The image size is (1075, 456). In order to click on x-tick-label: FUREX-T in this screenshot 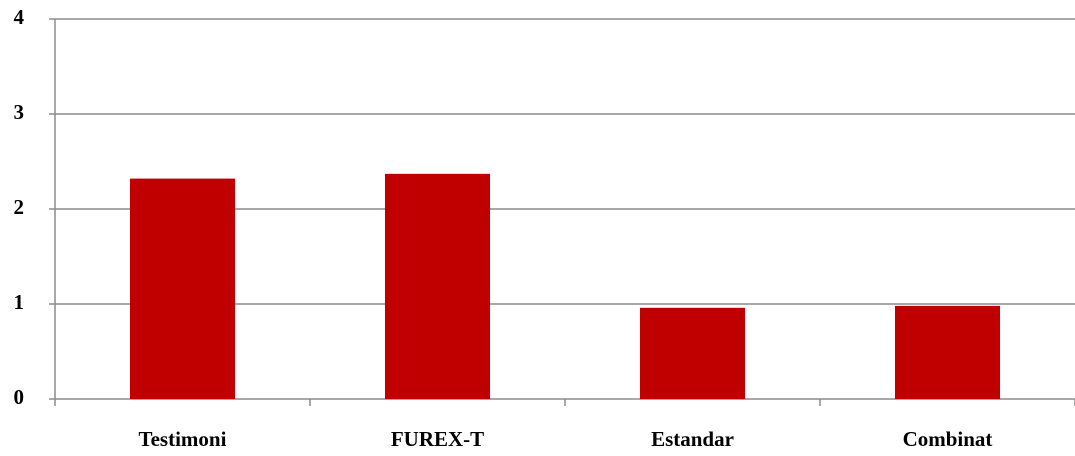, I will do `click(437, 439)`.